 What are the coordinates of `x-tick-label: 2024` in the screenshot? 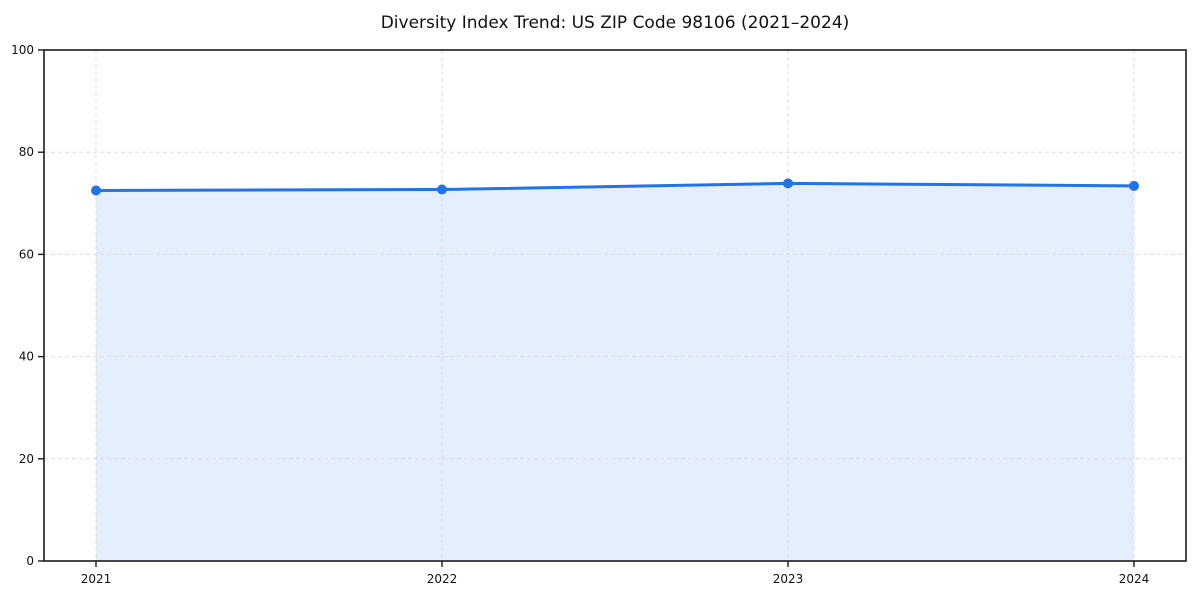 It's located at (1134, 579).